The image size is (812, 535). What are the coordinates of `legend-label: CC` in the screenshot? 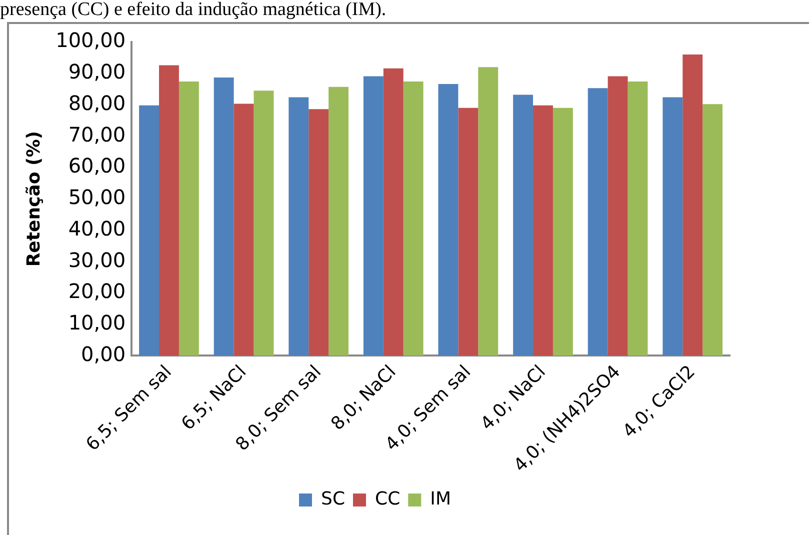 It's located at (387, 499).